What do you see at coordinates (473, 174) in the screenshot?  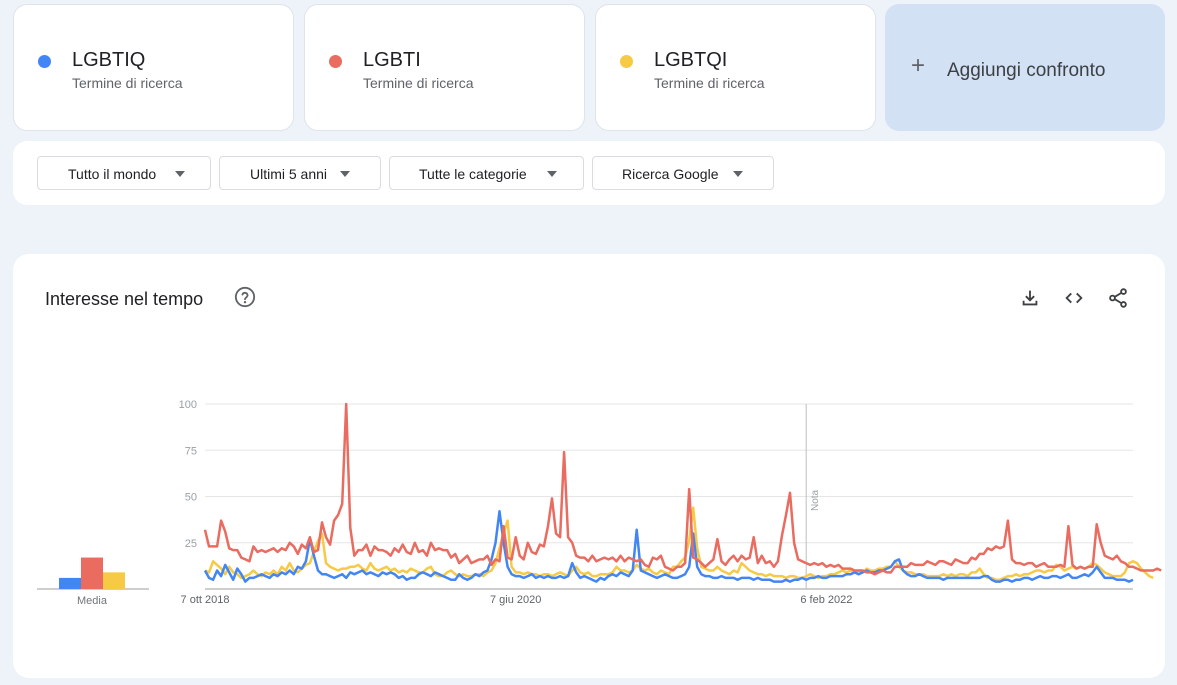 I see `filter-label: Tutte le categorie` at bounding box center [473, 174].